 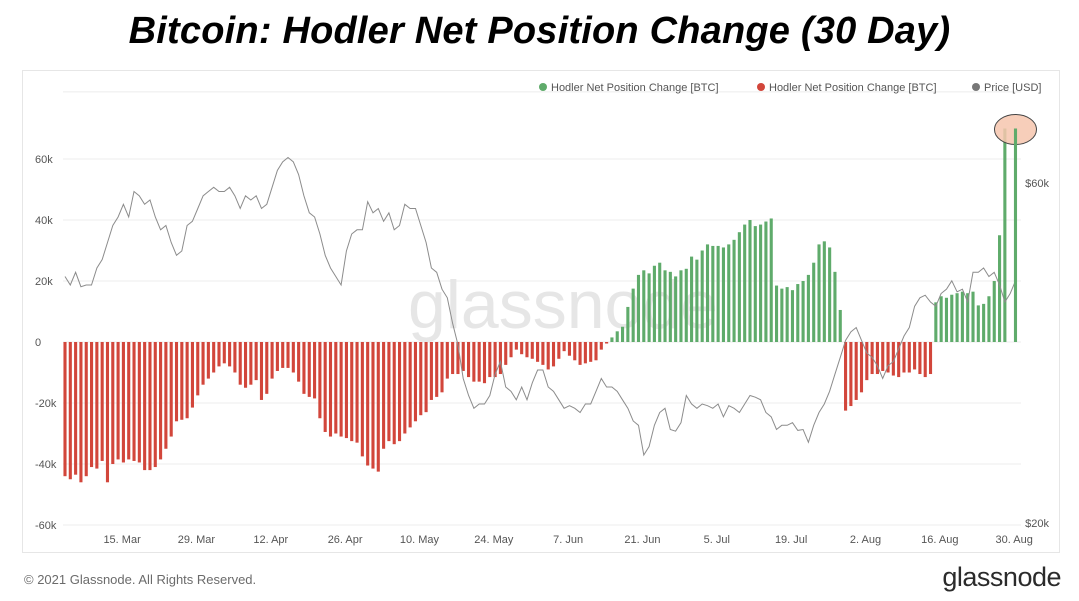 What do you see at coordinates (46, 465) in the screenshot?
I see `y-left-tick-label: -40k` at bounding box center [46, 465].